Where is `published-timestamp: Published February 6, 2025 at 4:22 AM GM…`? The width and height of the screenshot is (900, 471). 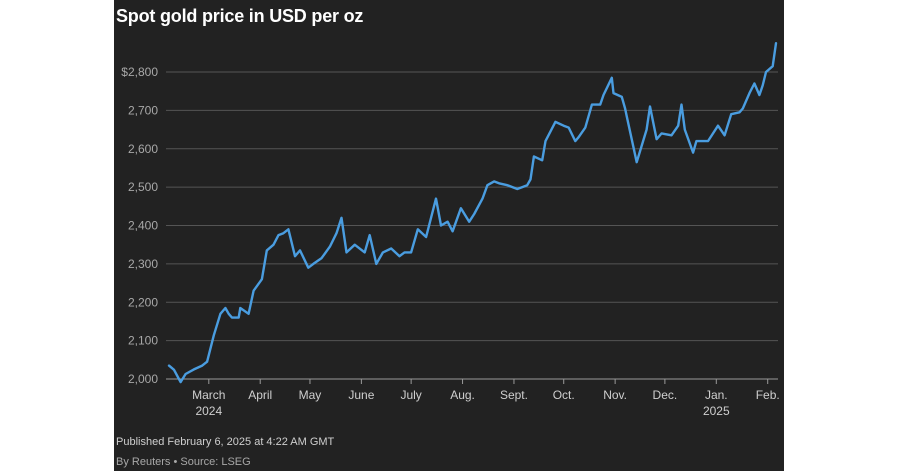
published-timestamp: Published February 6, 2025 at 4:22 AM GM… is located at coordinates (225, 442).